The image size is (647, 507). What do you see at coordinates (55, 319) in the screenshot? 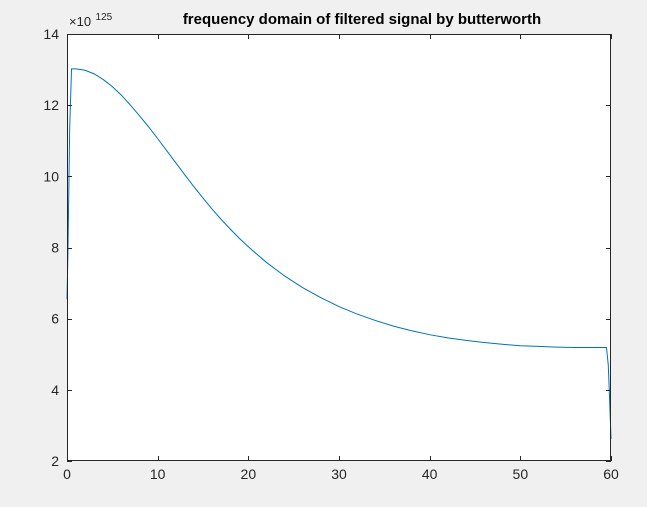
I see `y-tick-label: 6` at bounding box center [55, 319].